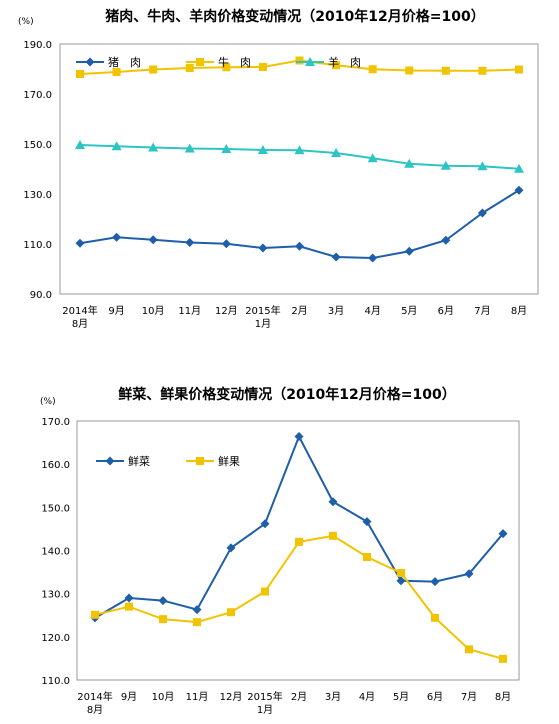  Describe the element at coordinates (286, 394) in the screenshot. I see `chart-title: 鲜菜、鲜果价格变动情况（2010年12月价格=100）` at that location.